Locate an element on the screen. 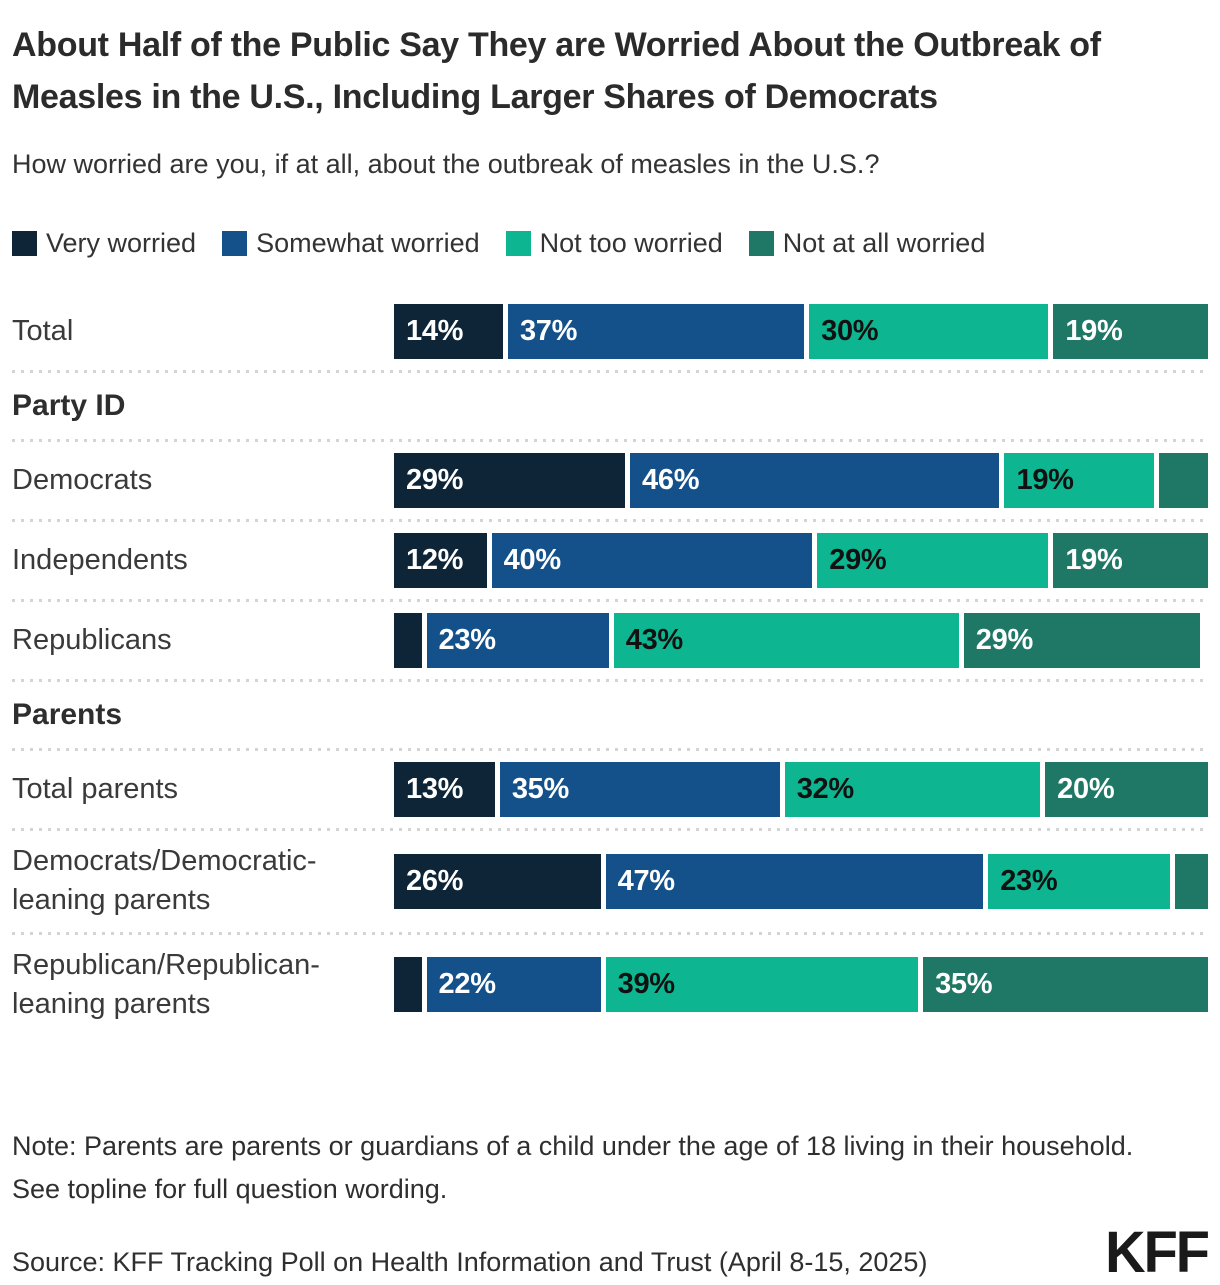 Image resolution: width=1220 pixels, height=1285 pixels. stacked-bar: 29% 46% 19% is located at coordinates (801, 481).